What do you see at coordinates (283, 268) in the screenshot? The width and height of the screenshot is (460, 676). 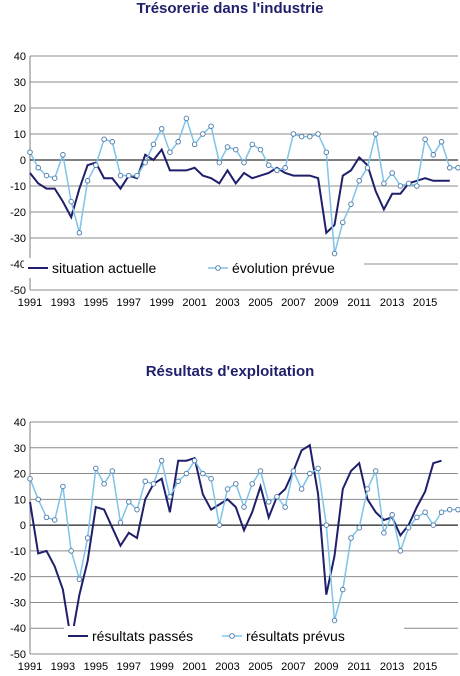 I see `legend-label-1: évolution prévue` at bounding box center [283, 268].